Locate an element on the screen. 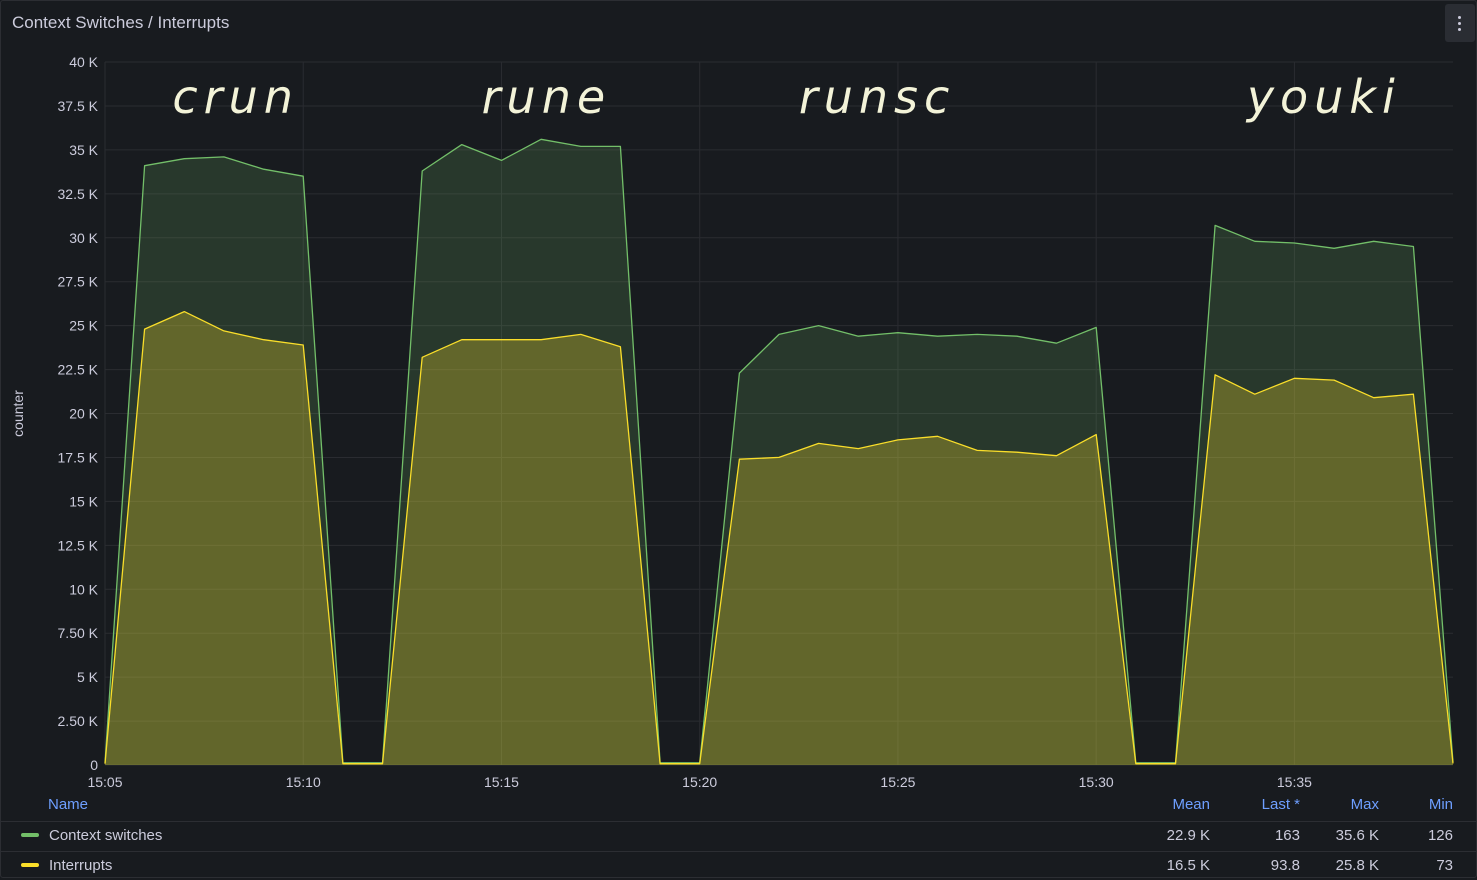  x-tick-label: 15:10 is located at coordinates (303, 782).